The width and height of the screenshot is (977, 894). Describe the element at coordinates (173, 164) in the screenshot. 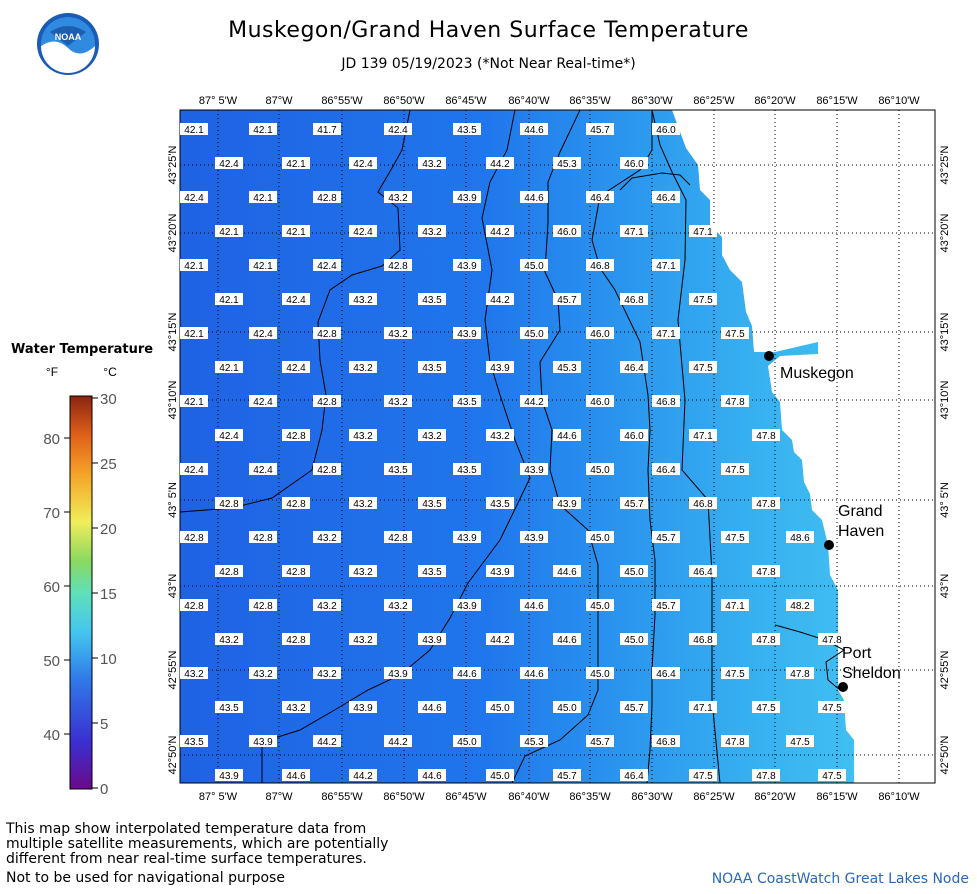

I see `latitude-label-left: 43°25'N` at that location.